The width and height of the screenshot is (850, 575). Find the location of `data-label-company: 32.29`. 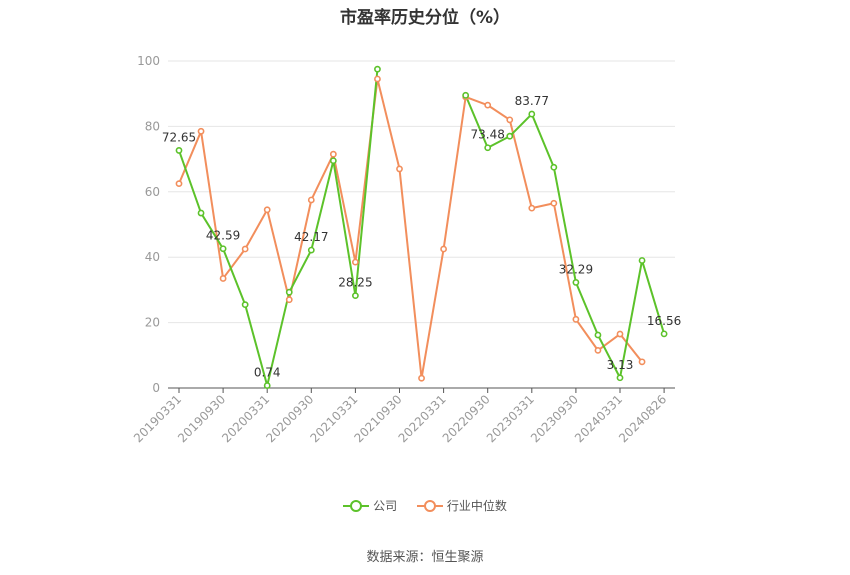

data-label-company: 32.29 is located at coordinates (576, 269).